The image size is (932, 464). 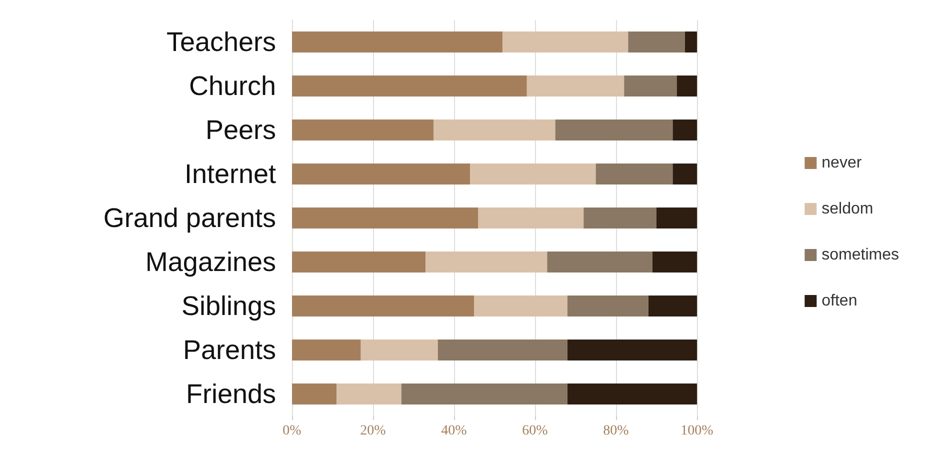 I want to click on y-tick-label: Siblings, so click(x=228, y=306).